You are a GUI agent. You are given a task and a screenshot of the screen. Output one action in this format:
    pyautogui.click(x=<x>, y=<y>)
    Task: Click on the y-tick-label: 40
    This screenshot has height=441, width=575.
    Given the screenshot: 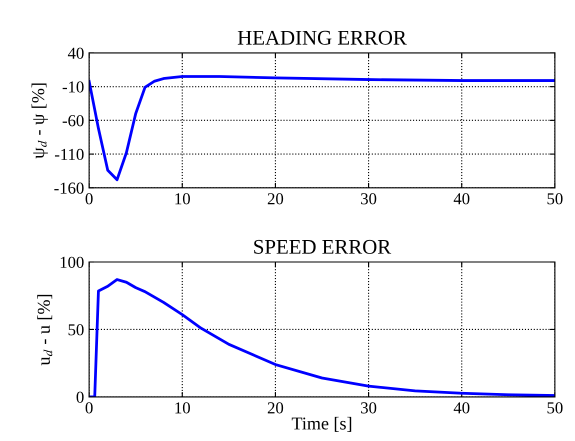 What is the action you would take?
    pyautogui.click(x=76, y=53)
    